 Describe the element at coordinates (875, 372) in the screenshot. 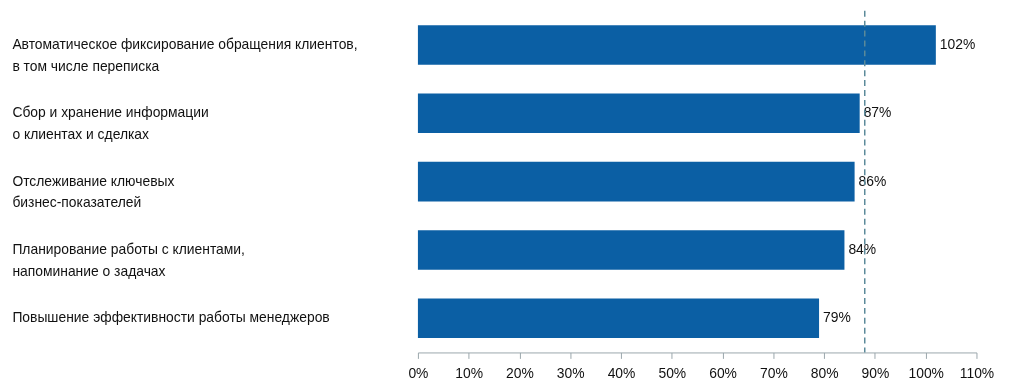

I see `x-tick-label: 90%` at that location.